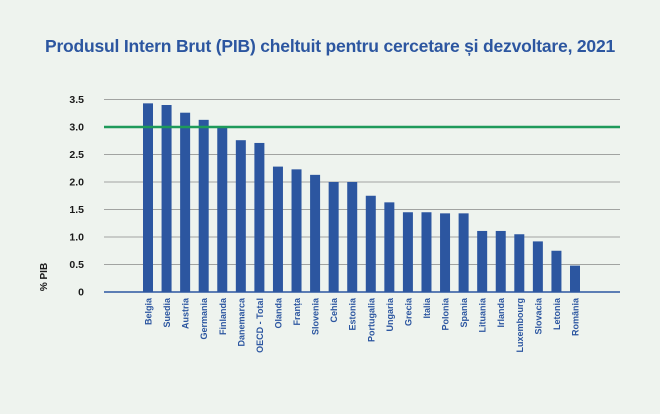 The height and width of the screenshot is (414, 660). I want to click on x-tick-label: Olanda, so click(278, 313).